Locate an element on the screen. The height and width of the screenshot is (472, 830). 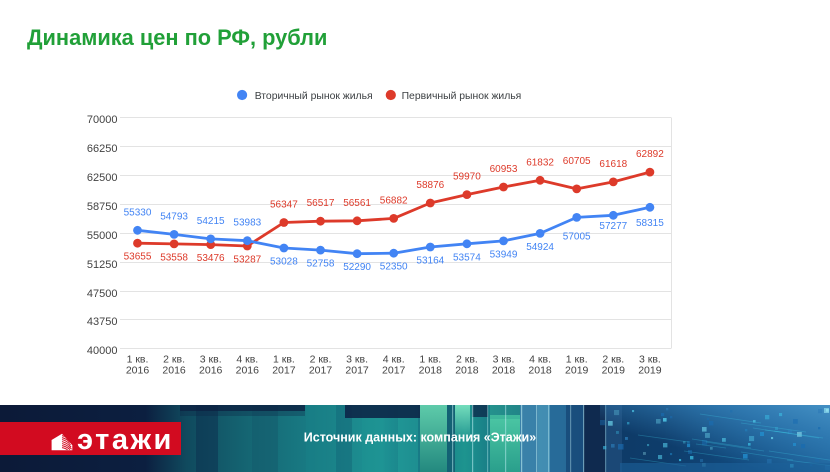
svg-text: 62500 is located at coordinates (102, 178).